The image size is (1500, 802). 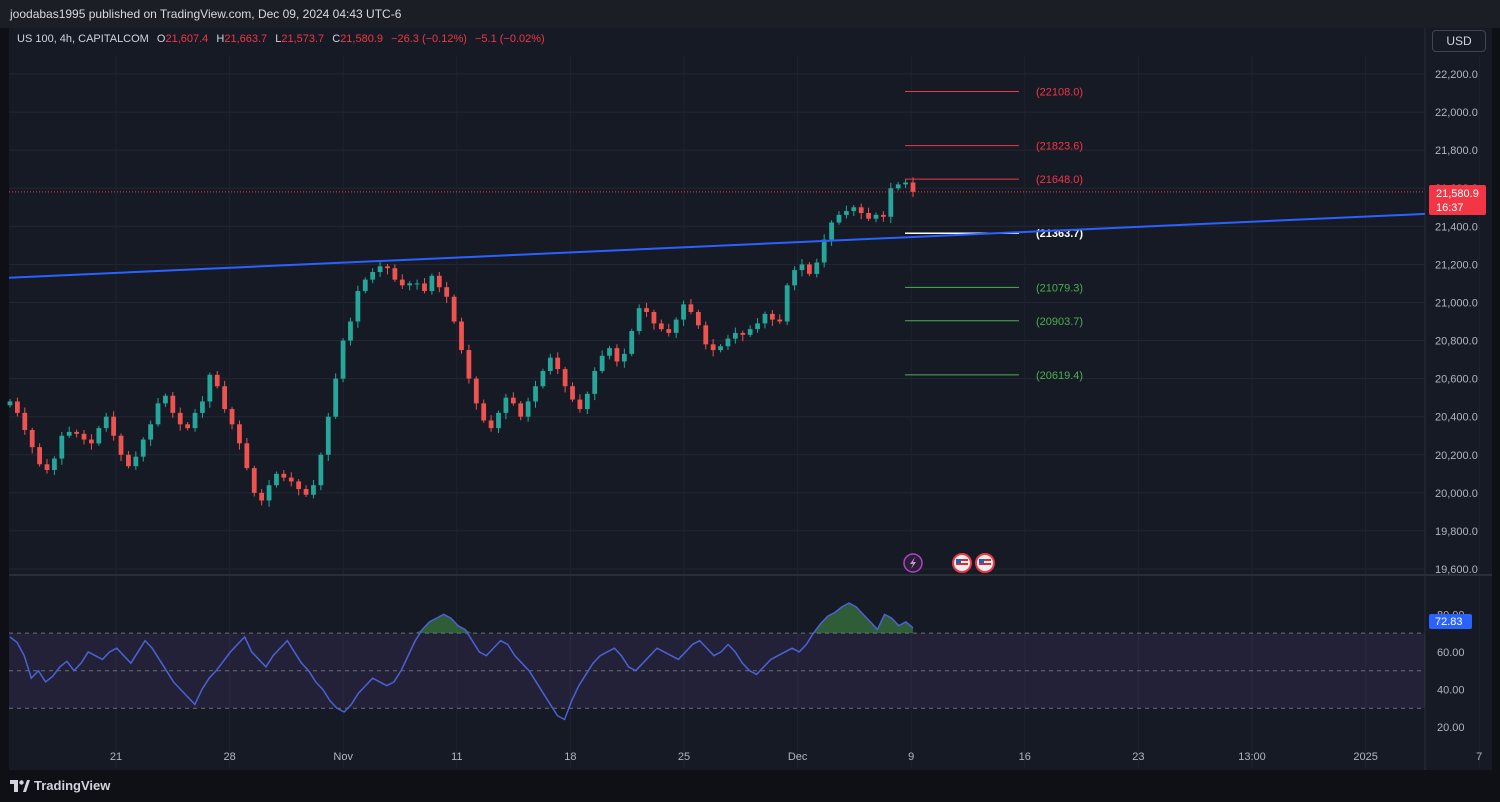 What do you see at coordinates (72, 785) in the screenshot?
I see `footer-brand: TradingView` at bounding box center [72, 785].